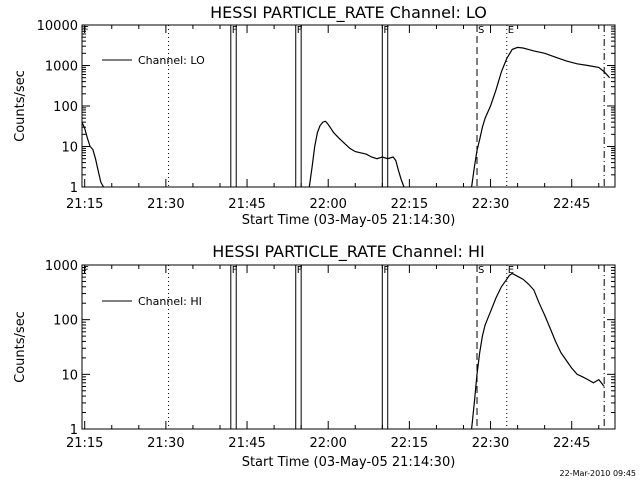 This screenshot has height=480, width=640. What do you see at coordinates (170, 301) in the screenshot?
I see `legend-label: Channel: HI` at bounding box center [170, 301].